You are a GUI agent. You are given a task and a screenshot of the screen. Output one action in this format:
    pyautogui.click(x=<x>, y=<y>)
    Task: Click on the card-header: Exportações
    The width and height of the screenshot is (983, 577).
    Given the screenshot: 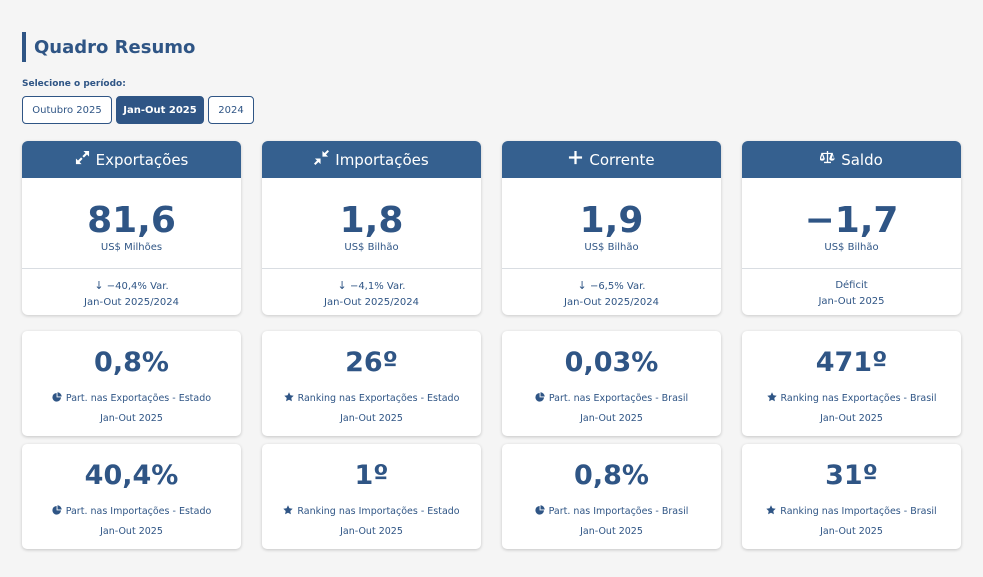 What is the action you would take?
    pyautogui.click(x=131, y=159)
    